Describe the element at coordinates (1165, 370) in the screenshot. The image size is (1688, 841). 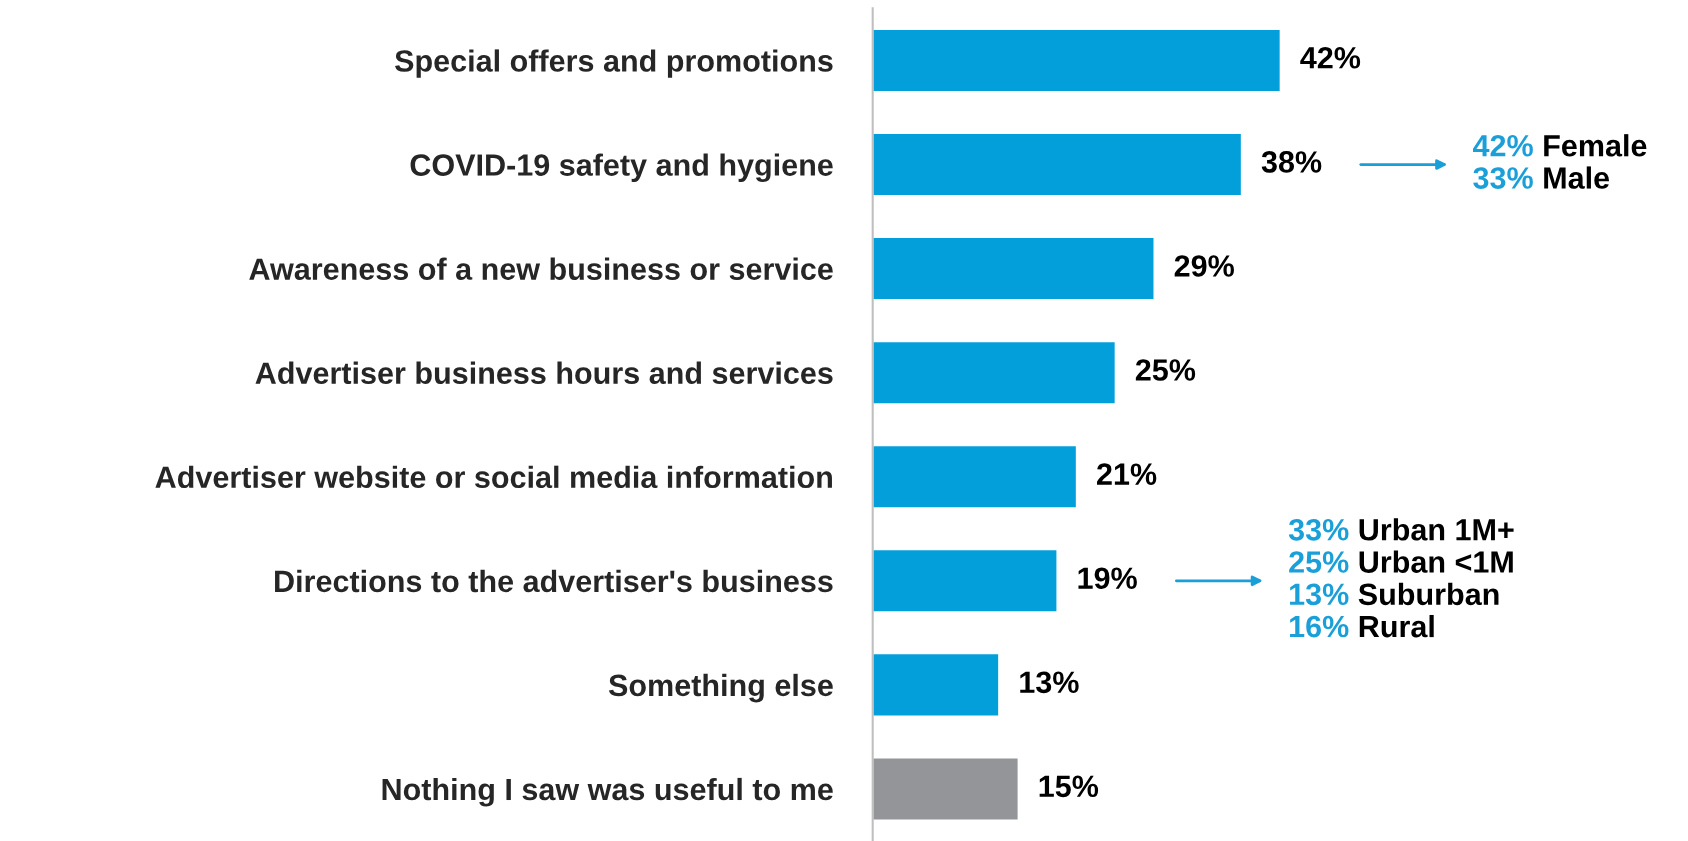
I see `data-label: 25%` at that location.